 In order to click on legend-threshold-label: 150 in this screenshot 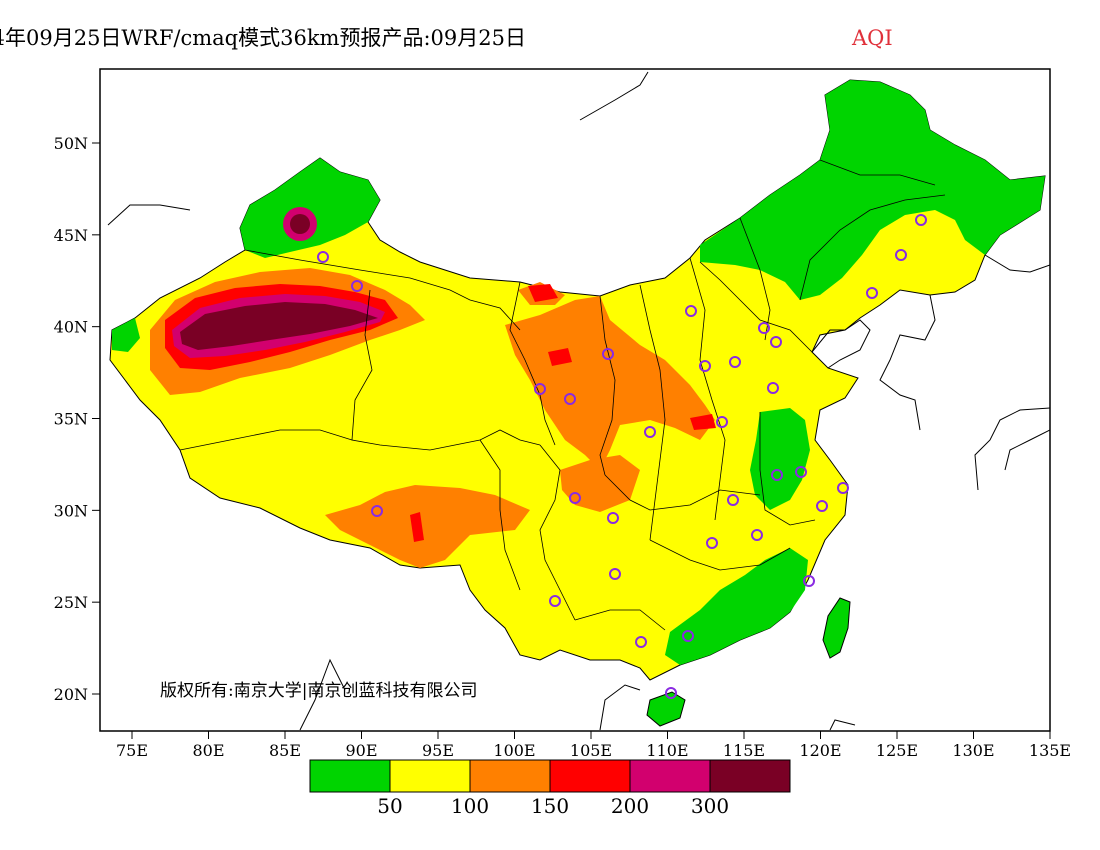, I will do `click(550, 806)`.